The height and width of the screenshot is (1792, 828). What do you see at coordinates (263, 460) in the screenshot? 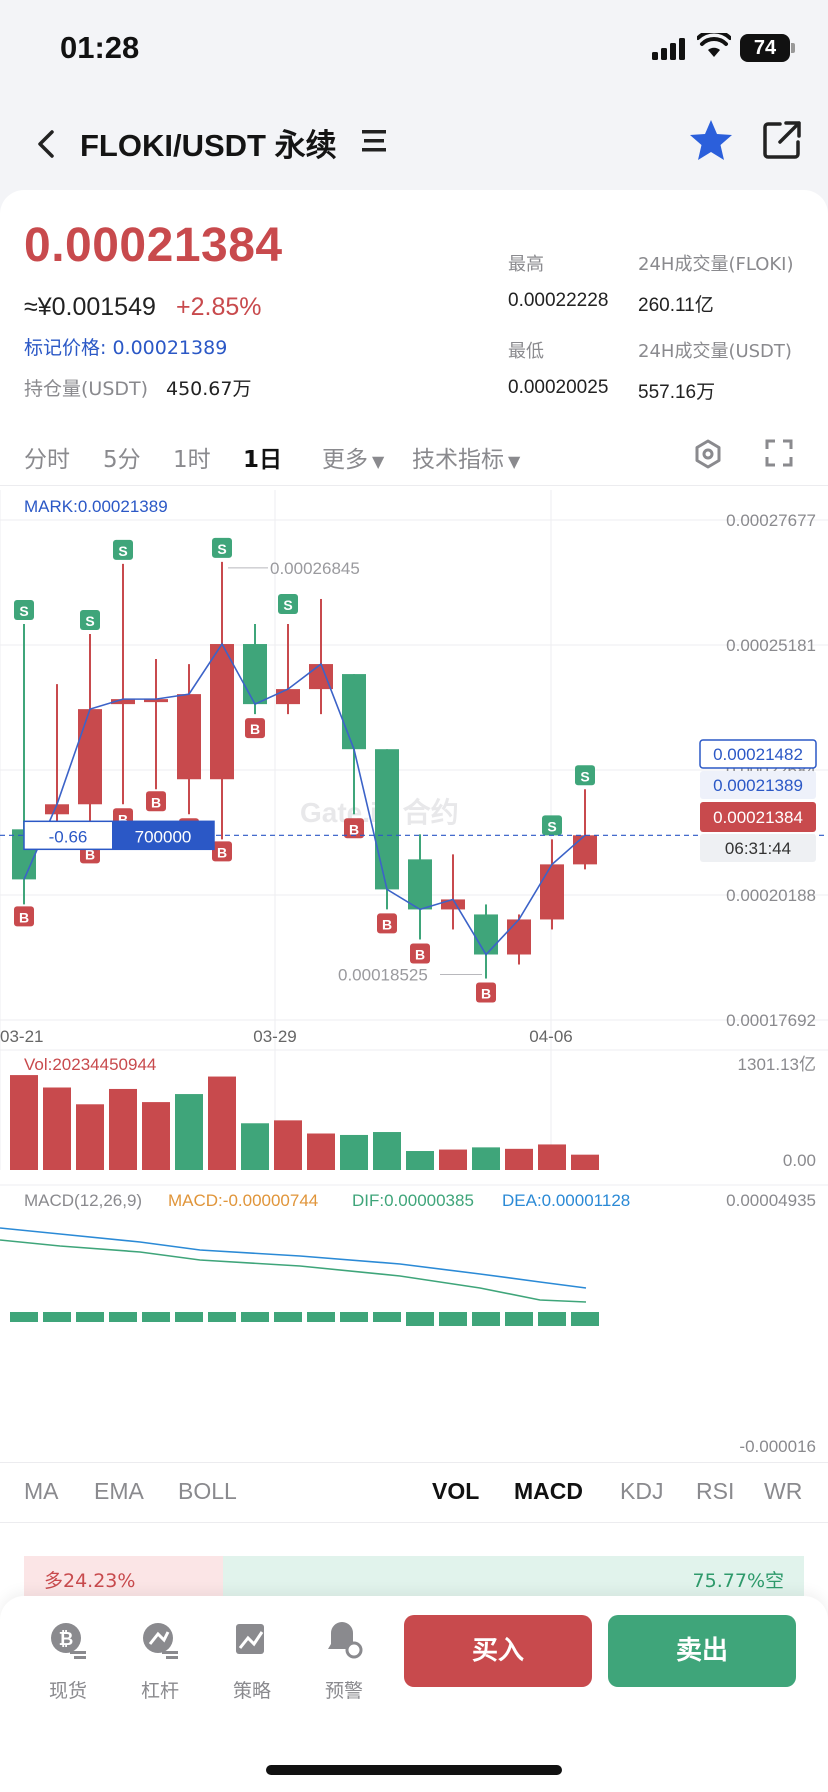
I see `tab-1d: 1日` at bounding box center [263, 460].